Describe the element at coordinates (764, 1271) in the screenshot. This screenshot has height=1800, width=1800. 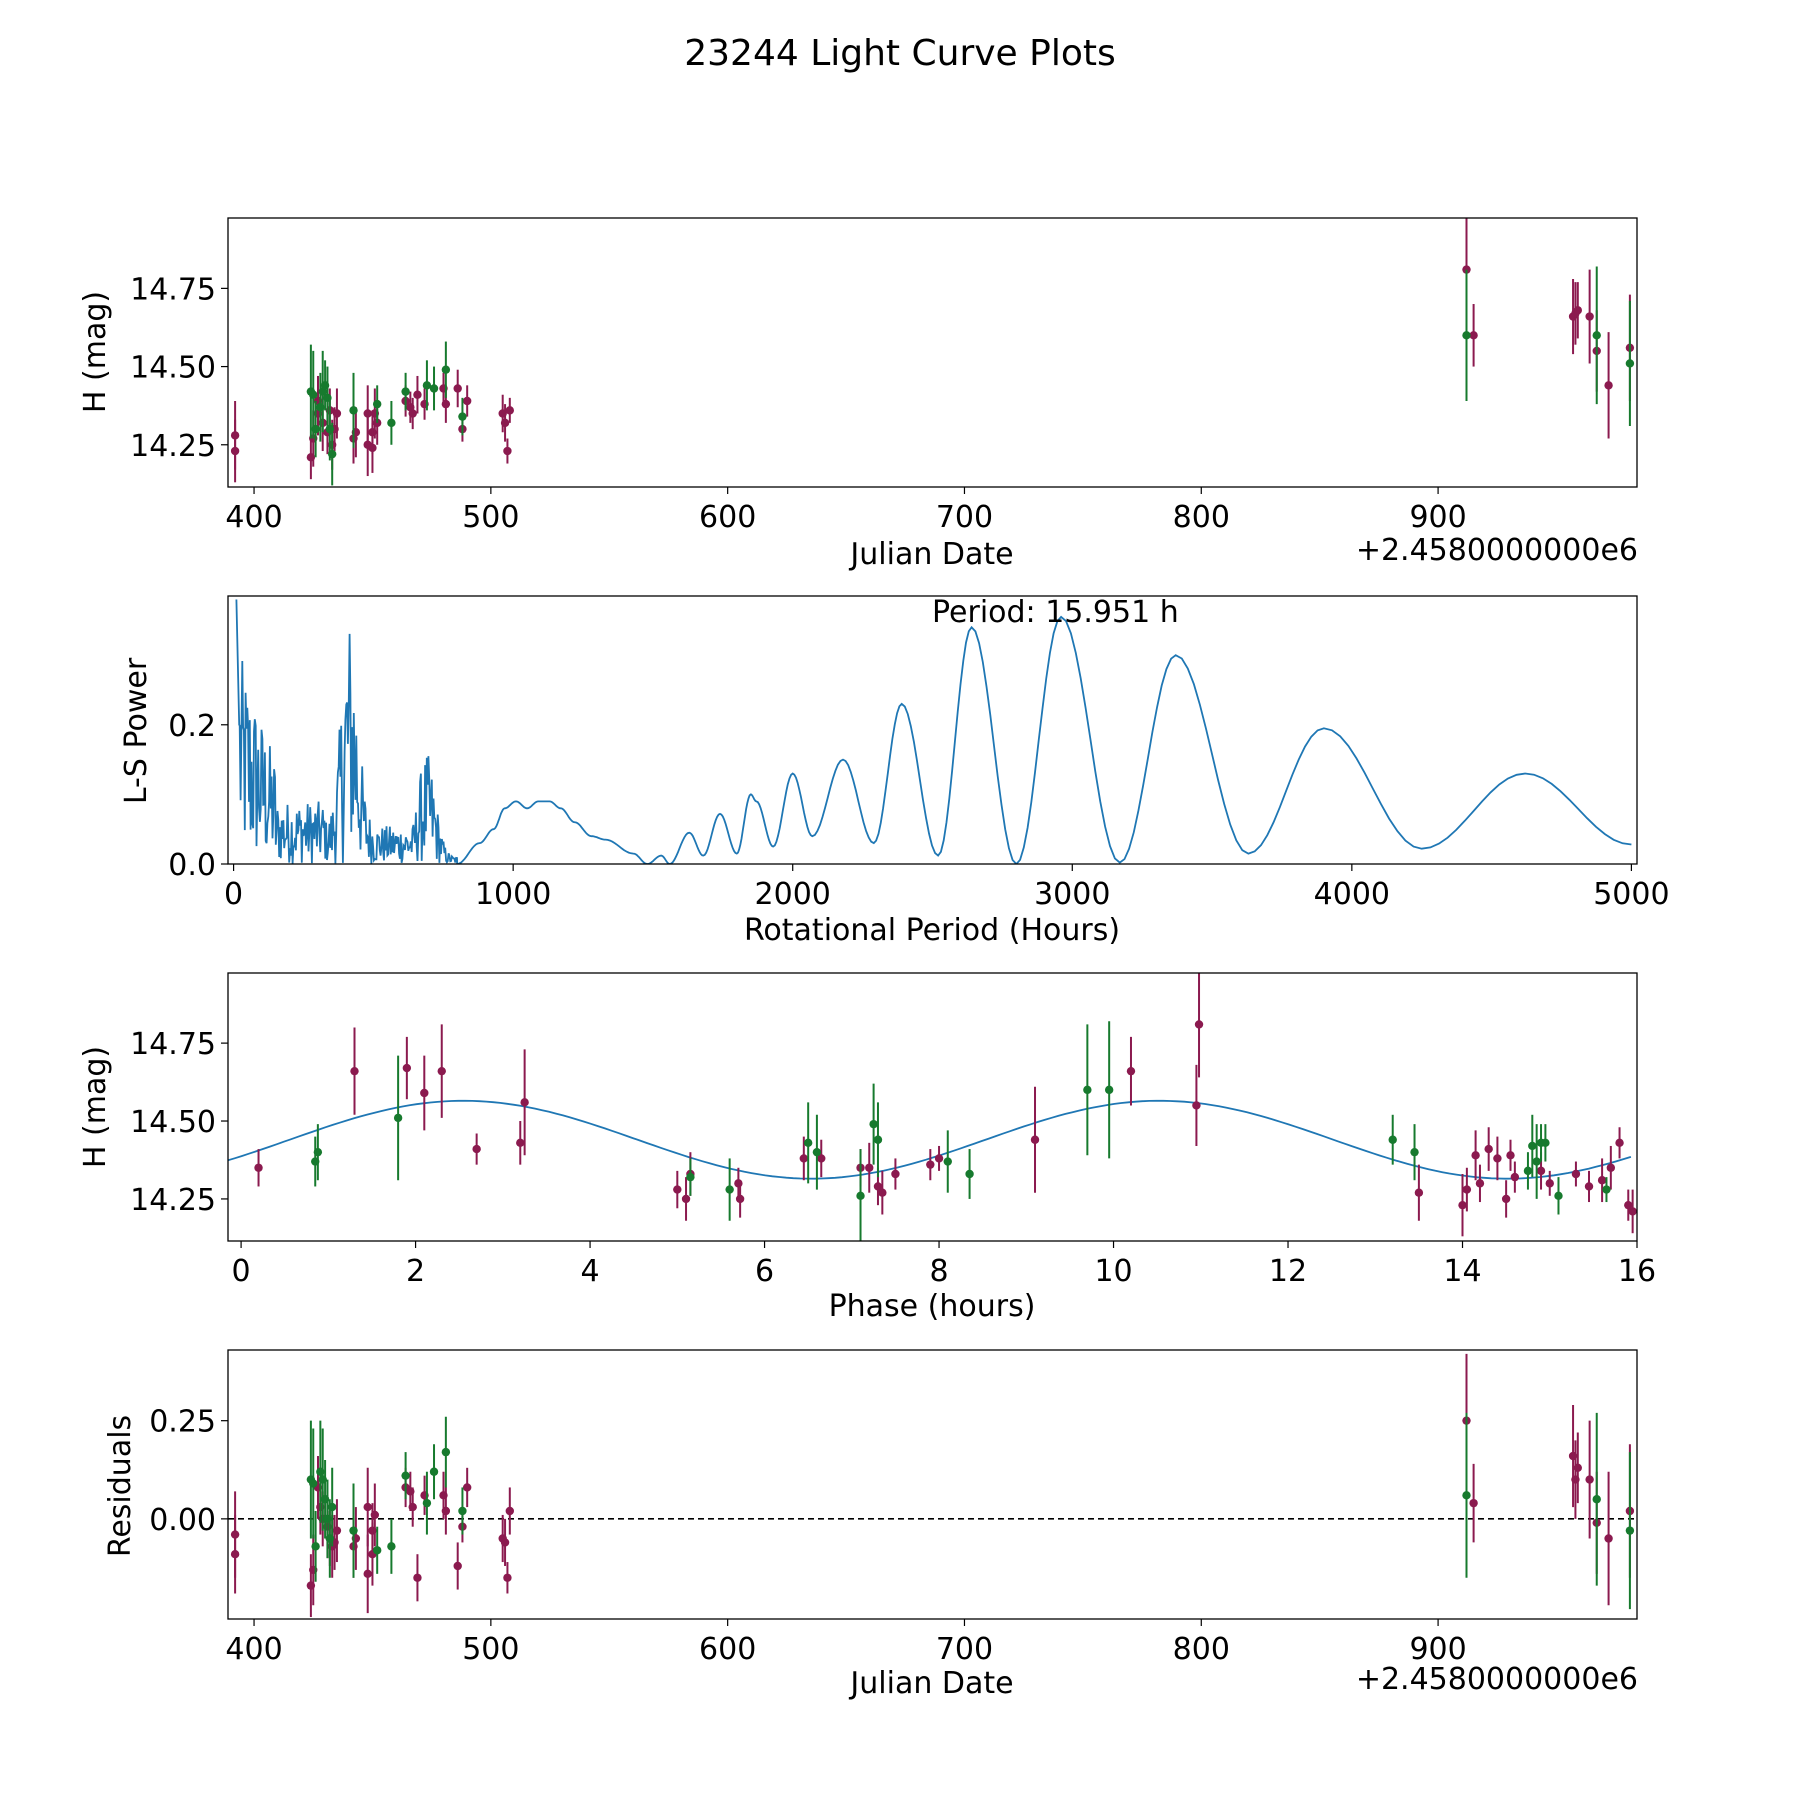
I see `phased-xtick-label: 6` at that location.